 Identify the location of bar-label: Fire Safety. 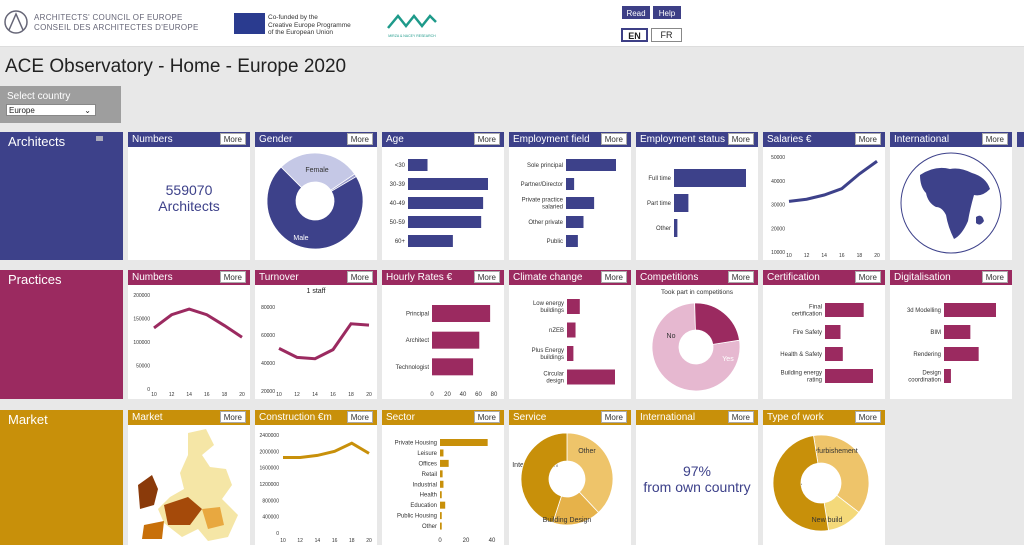
(807, 333).